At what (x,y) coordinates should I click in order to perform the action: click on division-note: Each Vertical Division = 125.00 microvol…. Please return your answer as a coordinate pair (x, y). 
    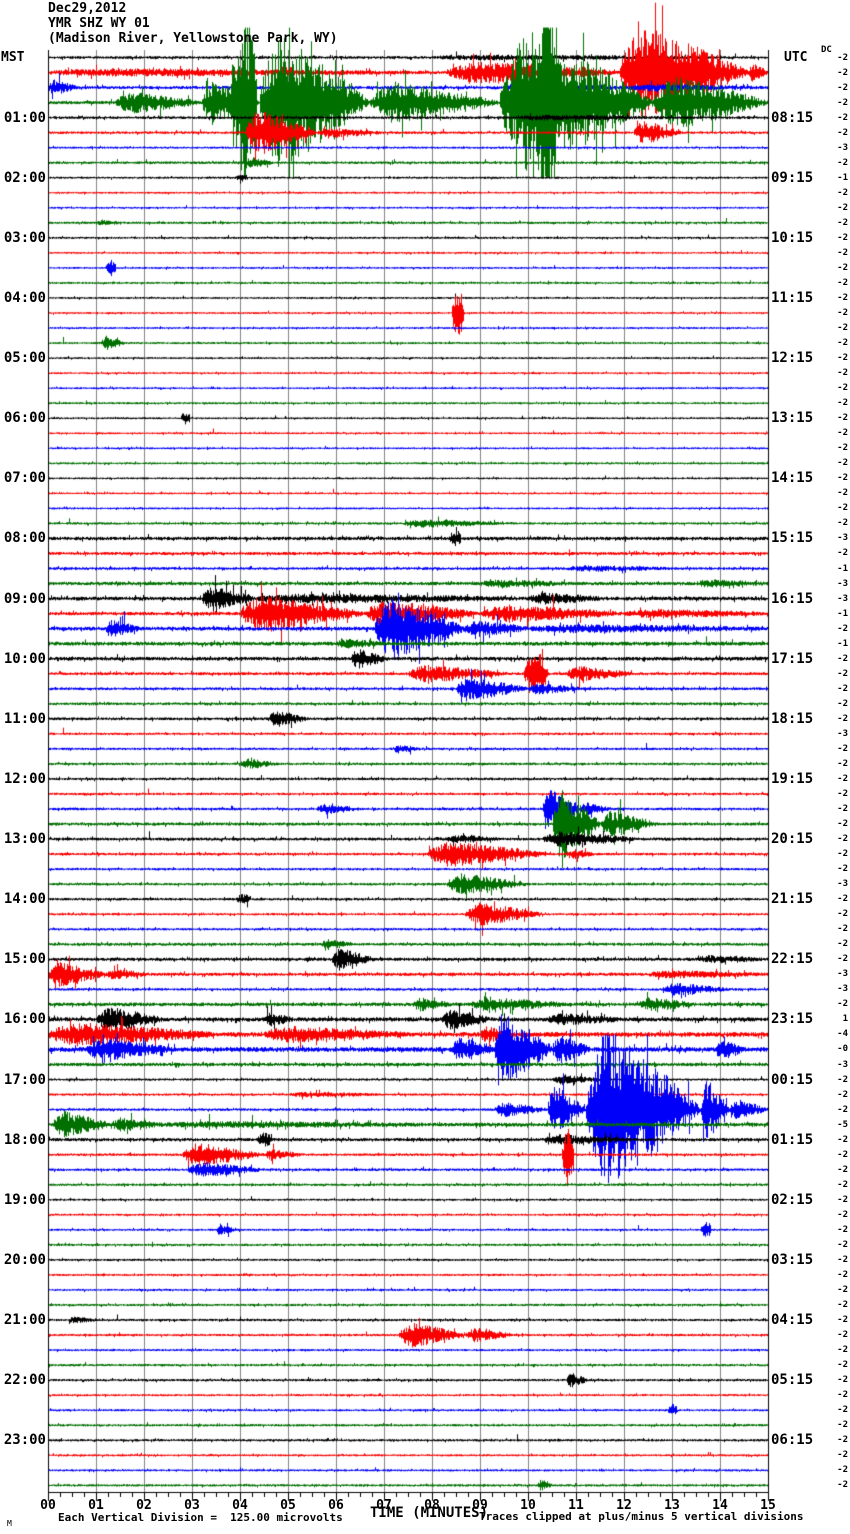
    Looking at the image, I should click on (200, 1517).